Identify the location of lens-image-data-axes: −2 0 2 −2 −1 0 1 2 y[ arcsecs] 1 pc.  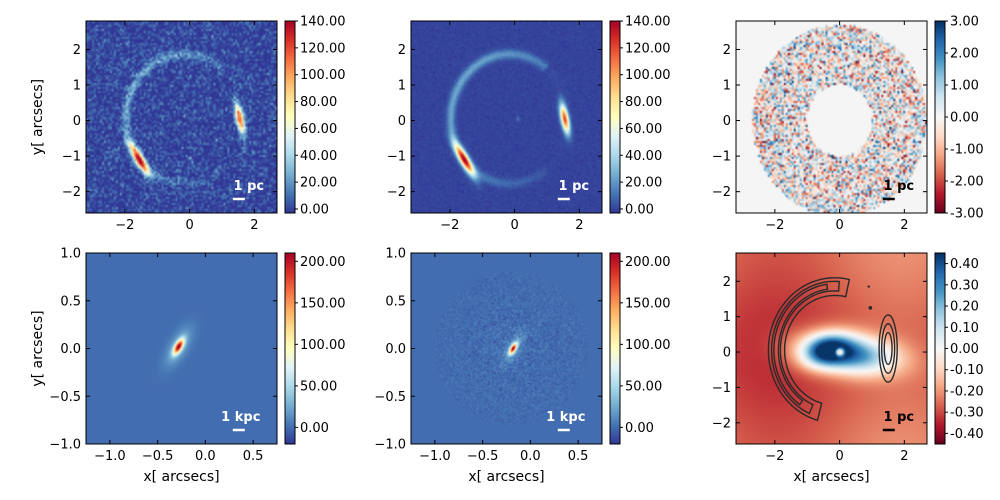
(154, 126).